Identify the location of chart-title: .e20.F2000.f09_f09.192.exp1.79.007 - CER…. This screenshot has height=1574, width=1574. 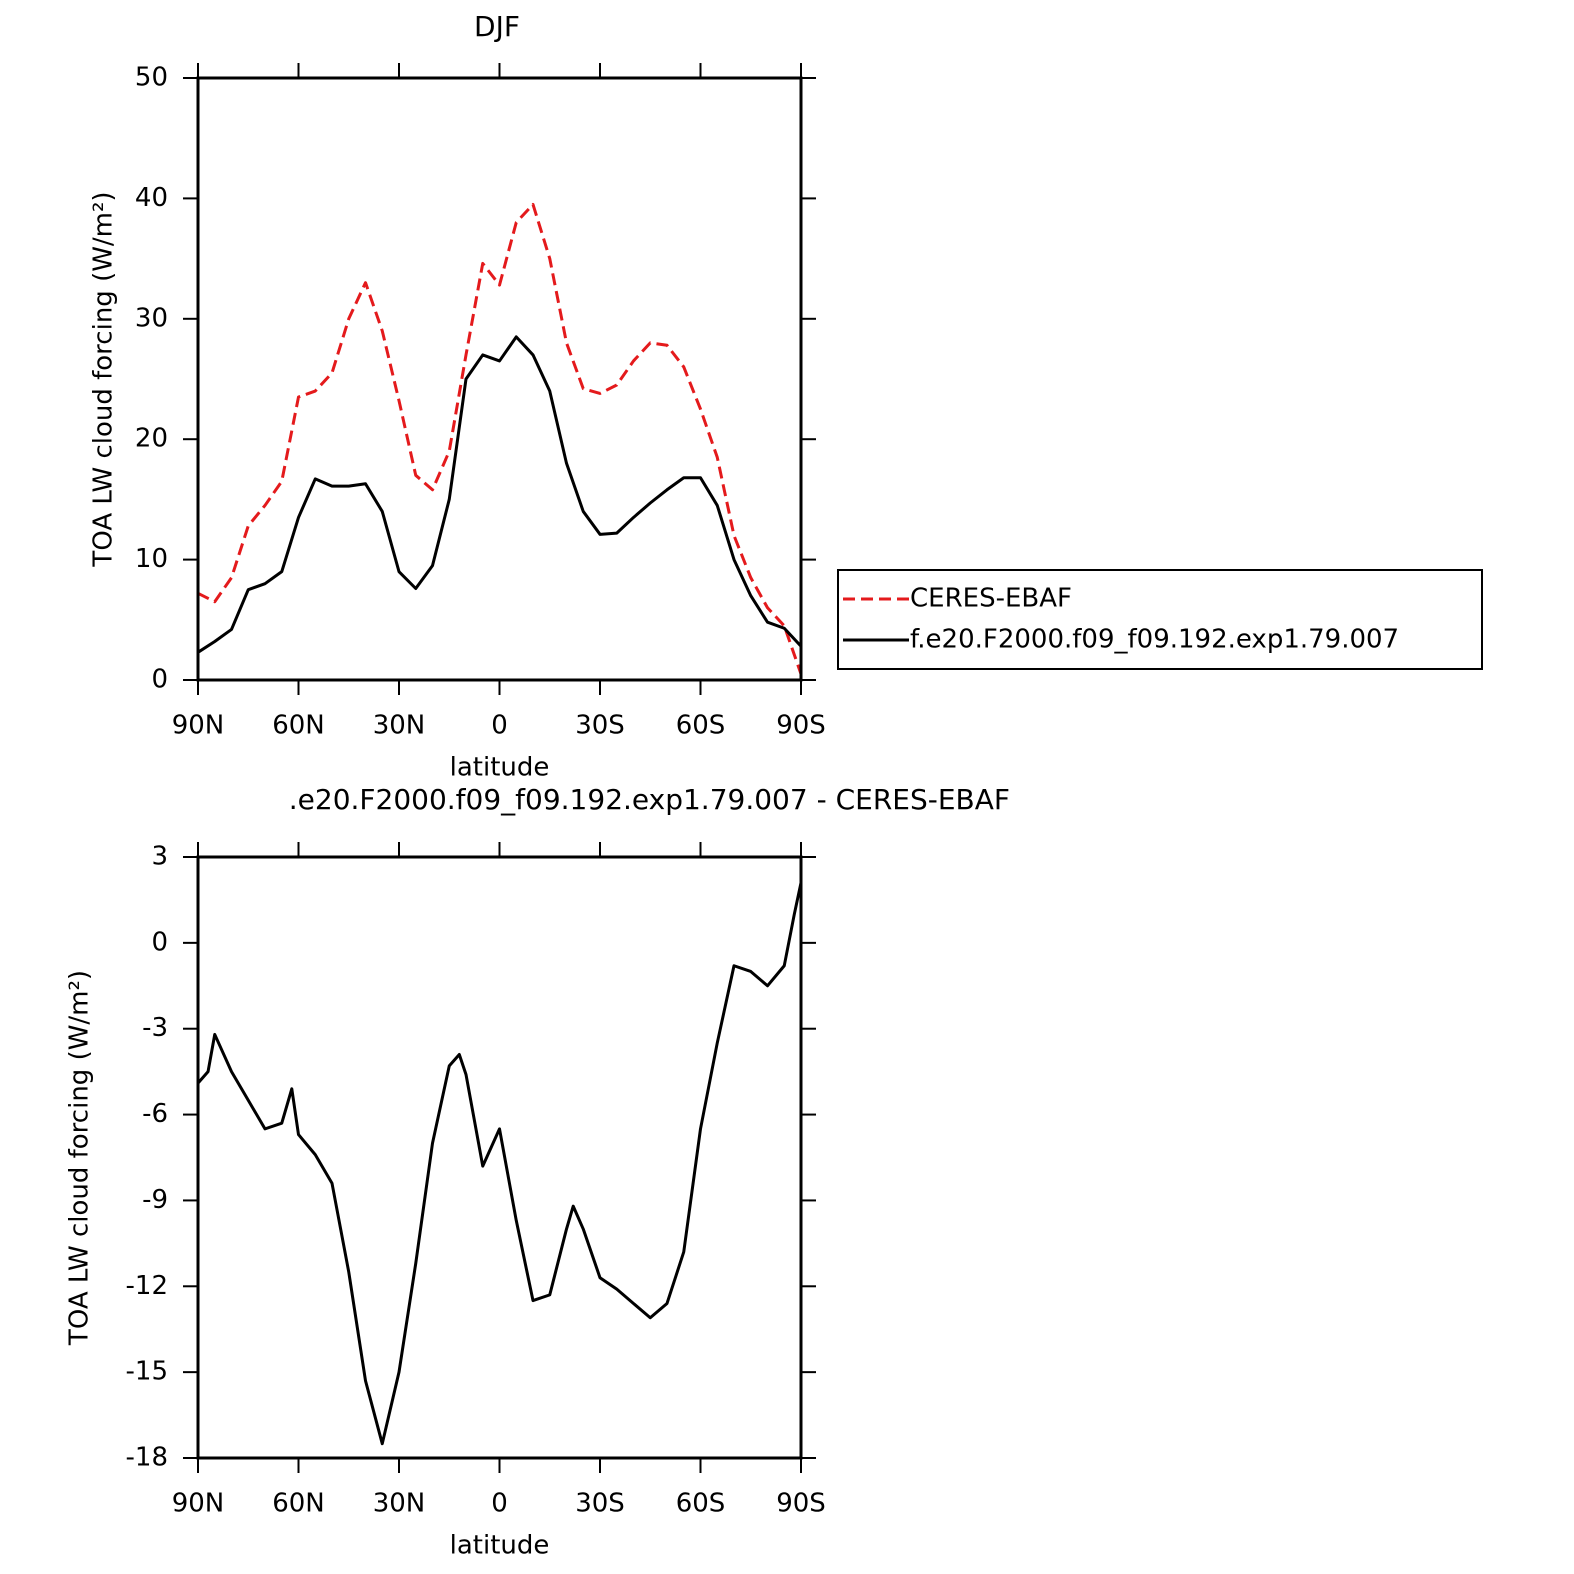
(649, 799).